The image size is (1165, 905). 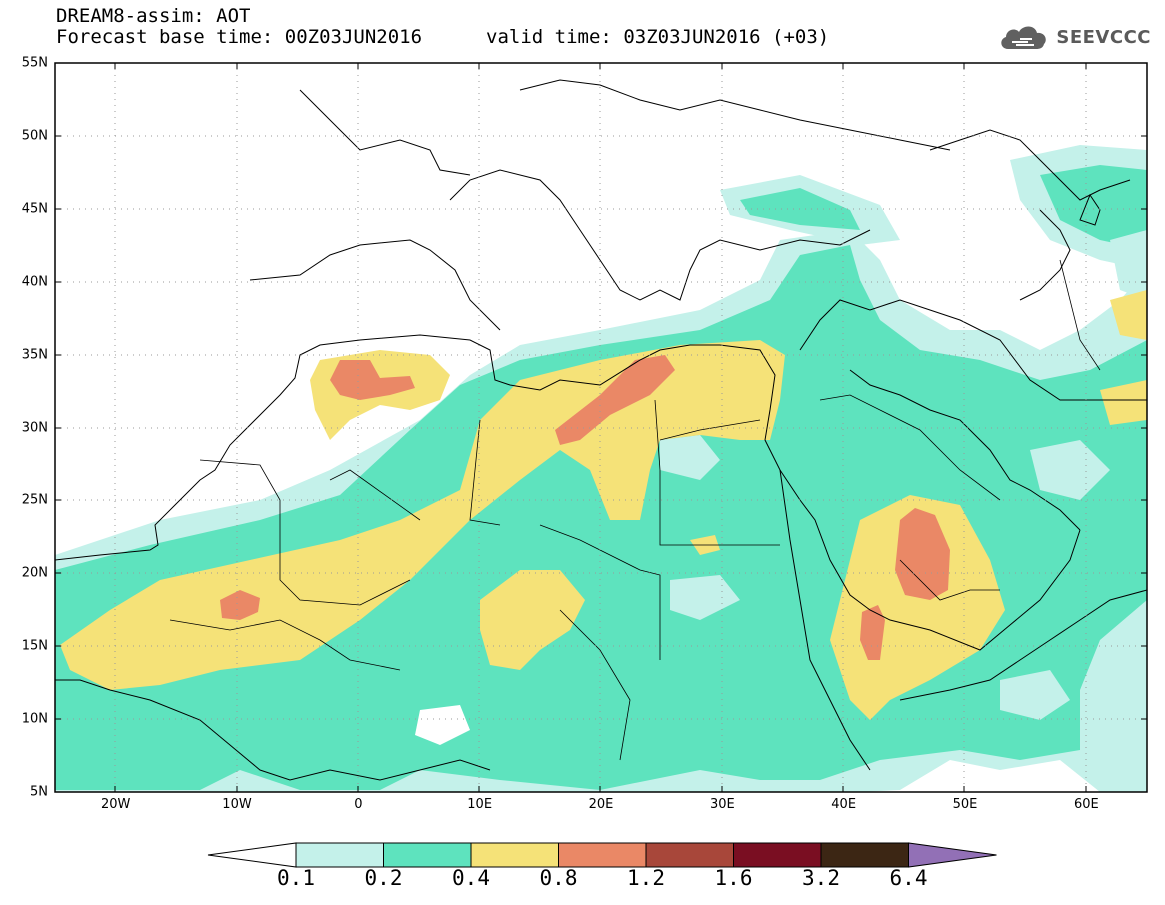 What do you see at coordinates (1103, 37) in the screenshot?
I see `logo-text: SEEVCCC` at bounding box center [1103, 37].